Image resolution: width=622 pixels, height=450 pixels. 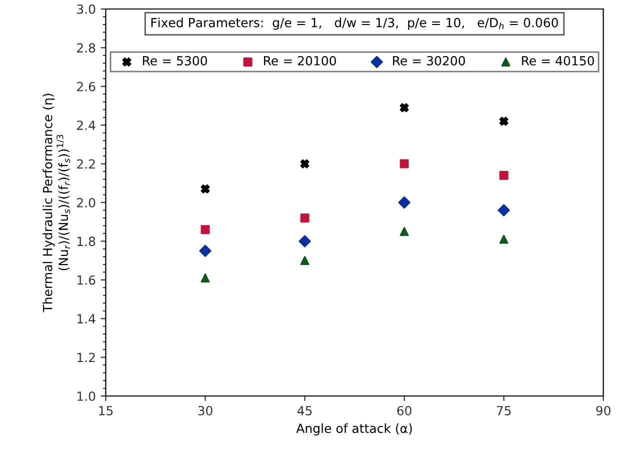 I want to click on y-tick-label: 2.6, so click(x=86, y=87).